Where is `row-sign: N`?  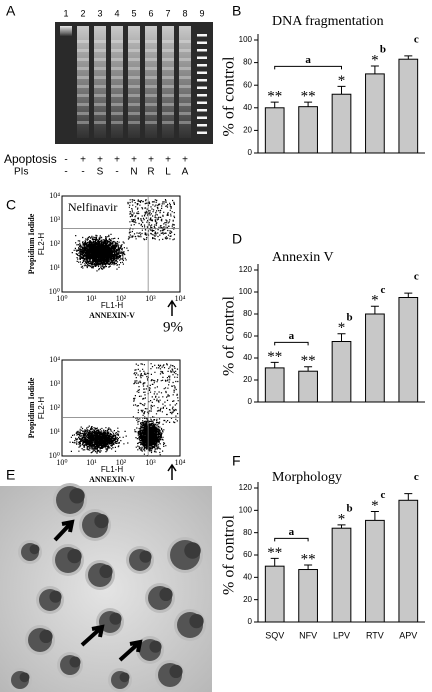 row-sign: N is located at coordinates (133, 172).